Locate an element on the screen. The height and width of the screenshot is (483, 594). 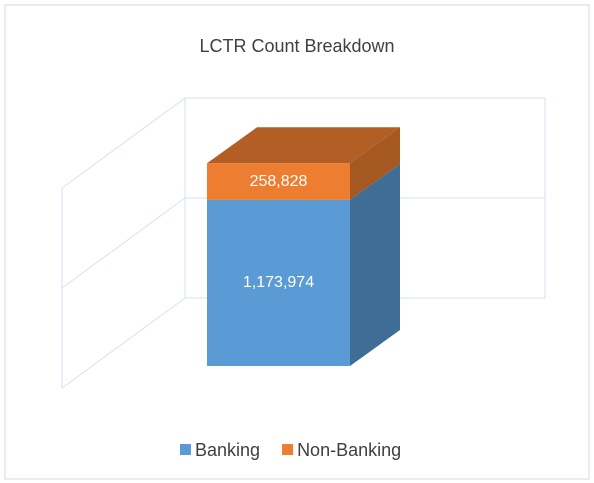
legend-label: Non-Banking is located at coordinates (349, 450).